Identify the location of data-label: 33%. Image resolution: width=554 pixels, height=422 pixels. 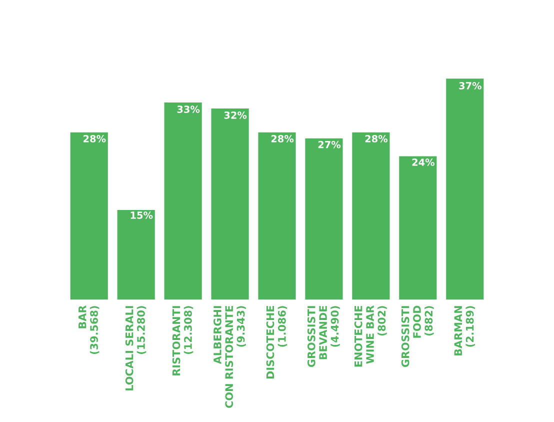
(188, 109).